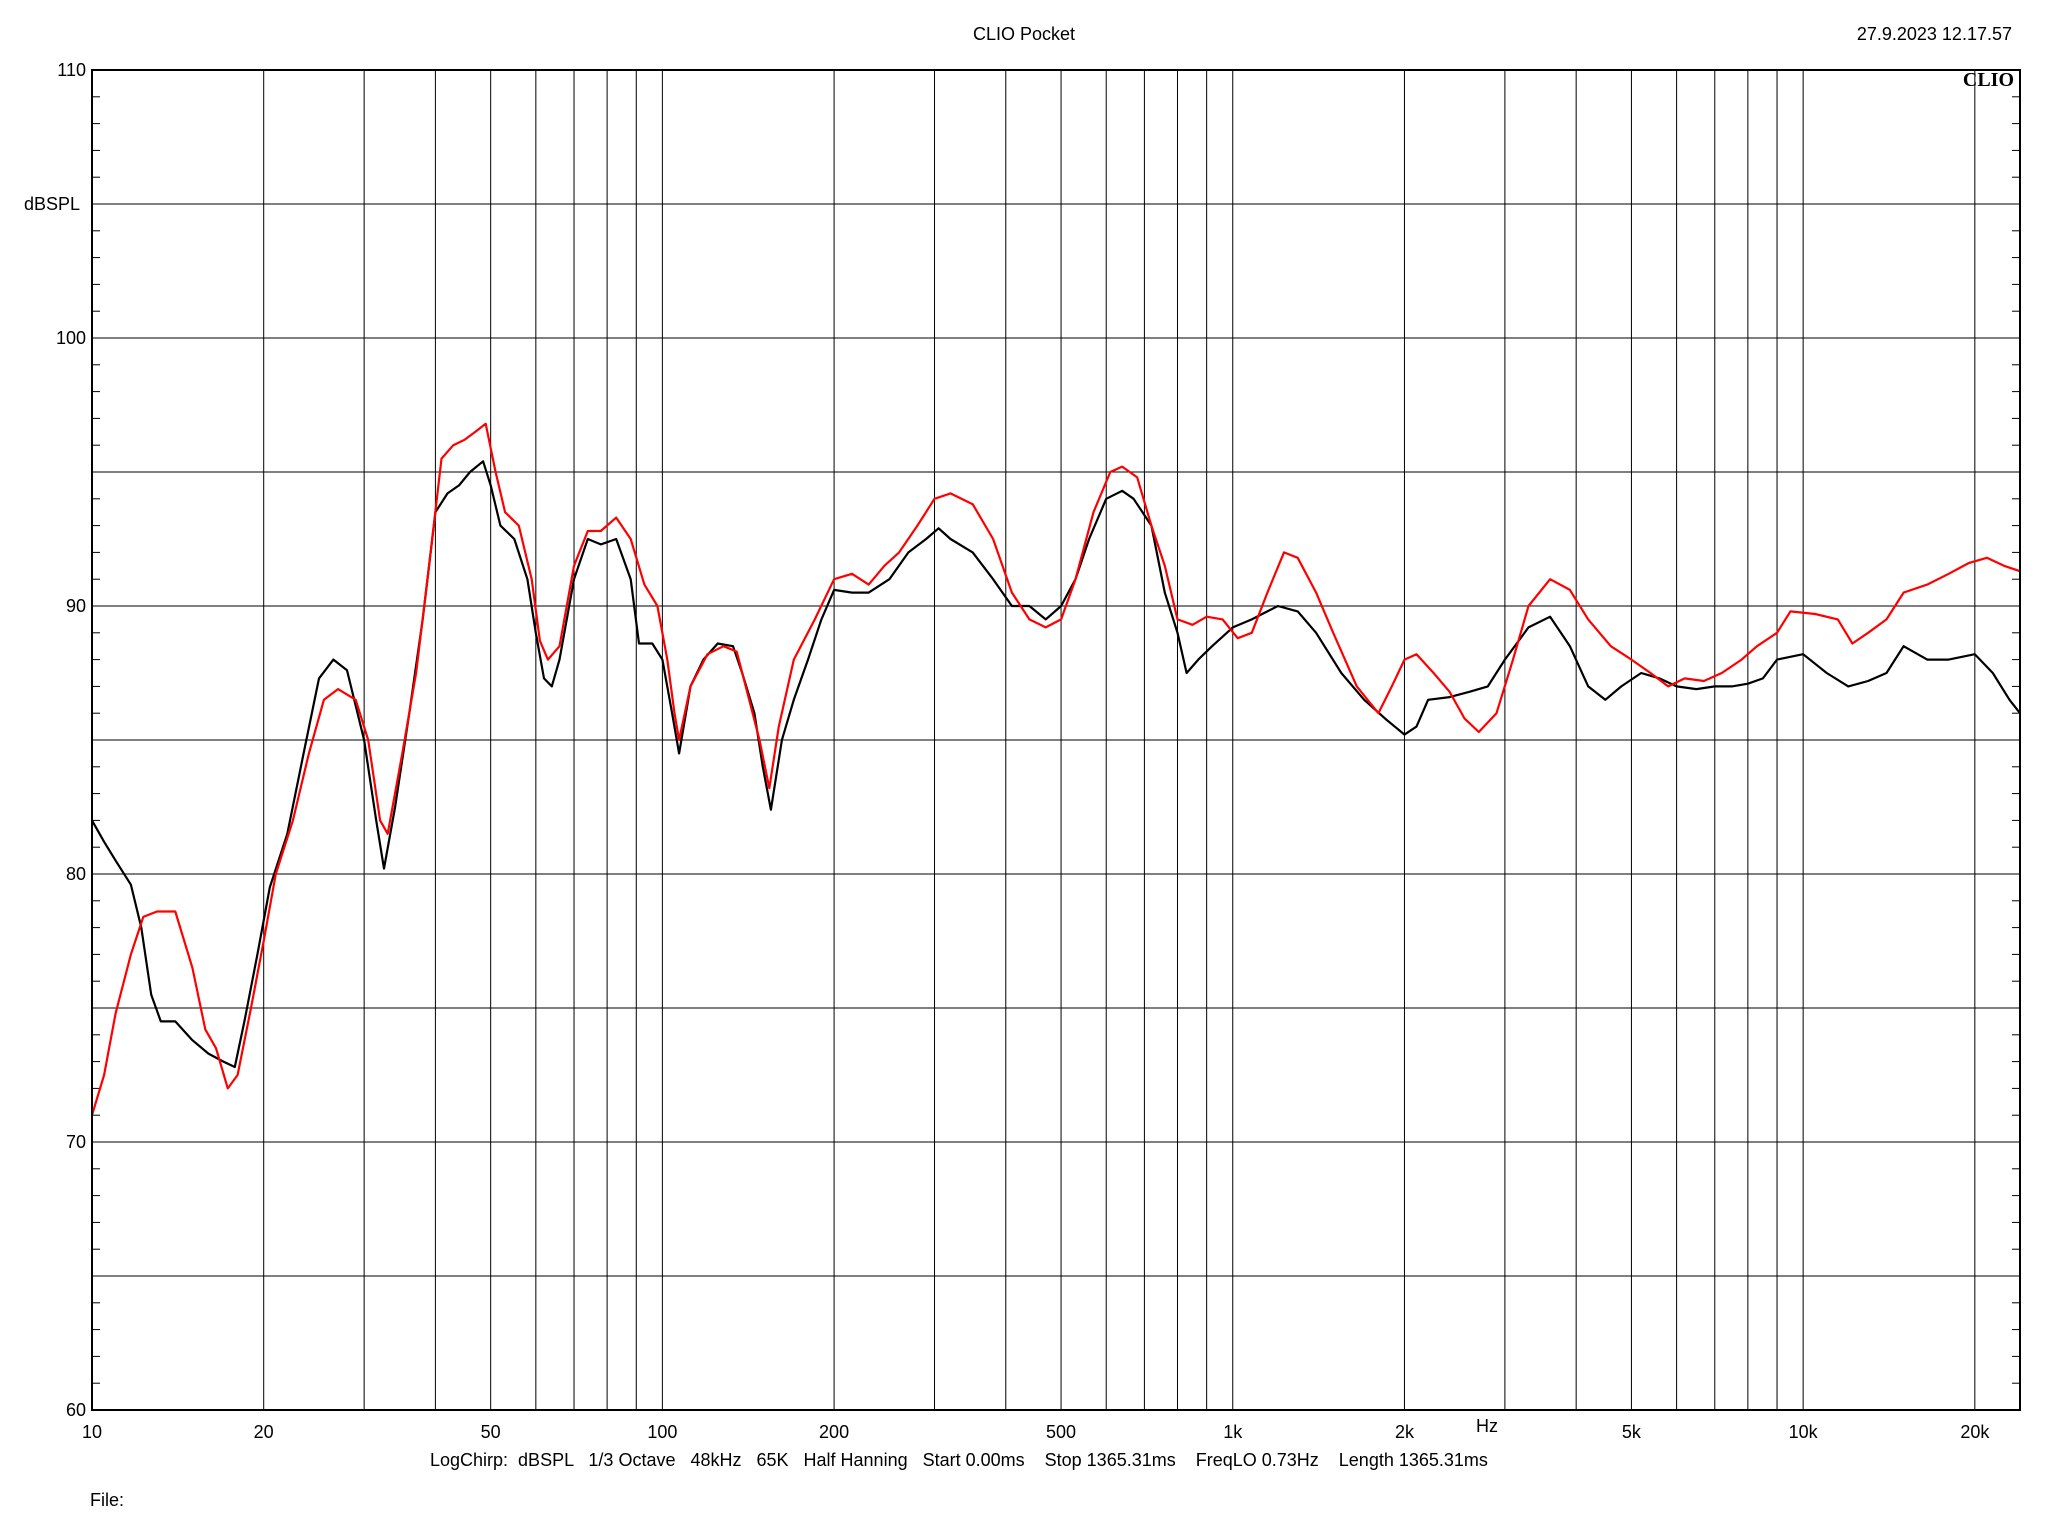 The image size is (2048, 1536). I want to click on x-tick-label: 20, so click(264, 1432).